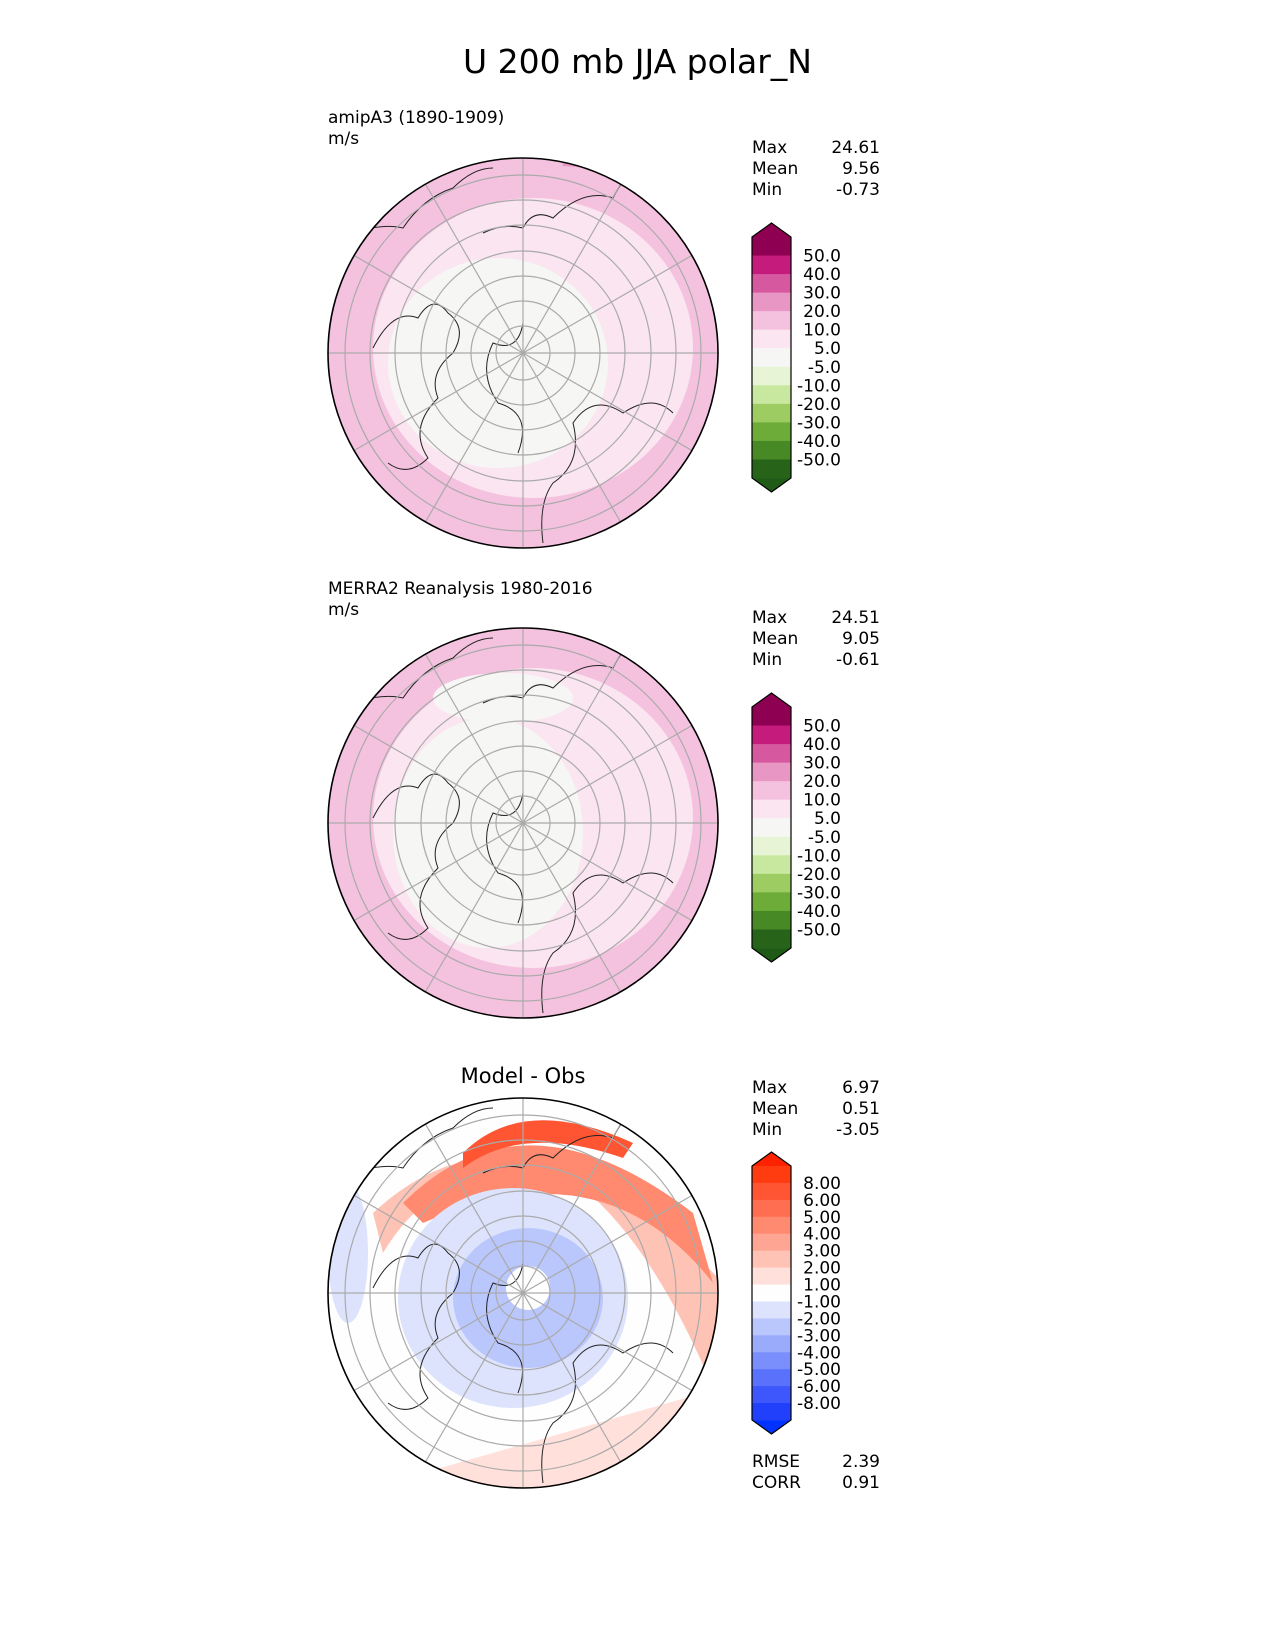  What do you see at coordinates (822, 727) in the screenshot?
I see `colorbar-tick-label: 50.0` at bounding box center [822, 727].